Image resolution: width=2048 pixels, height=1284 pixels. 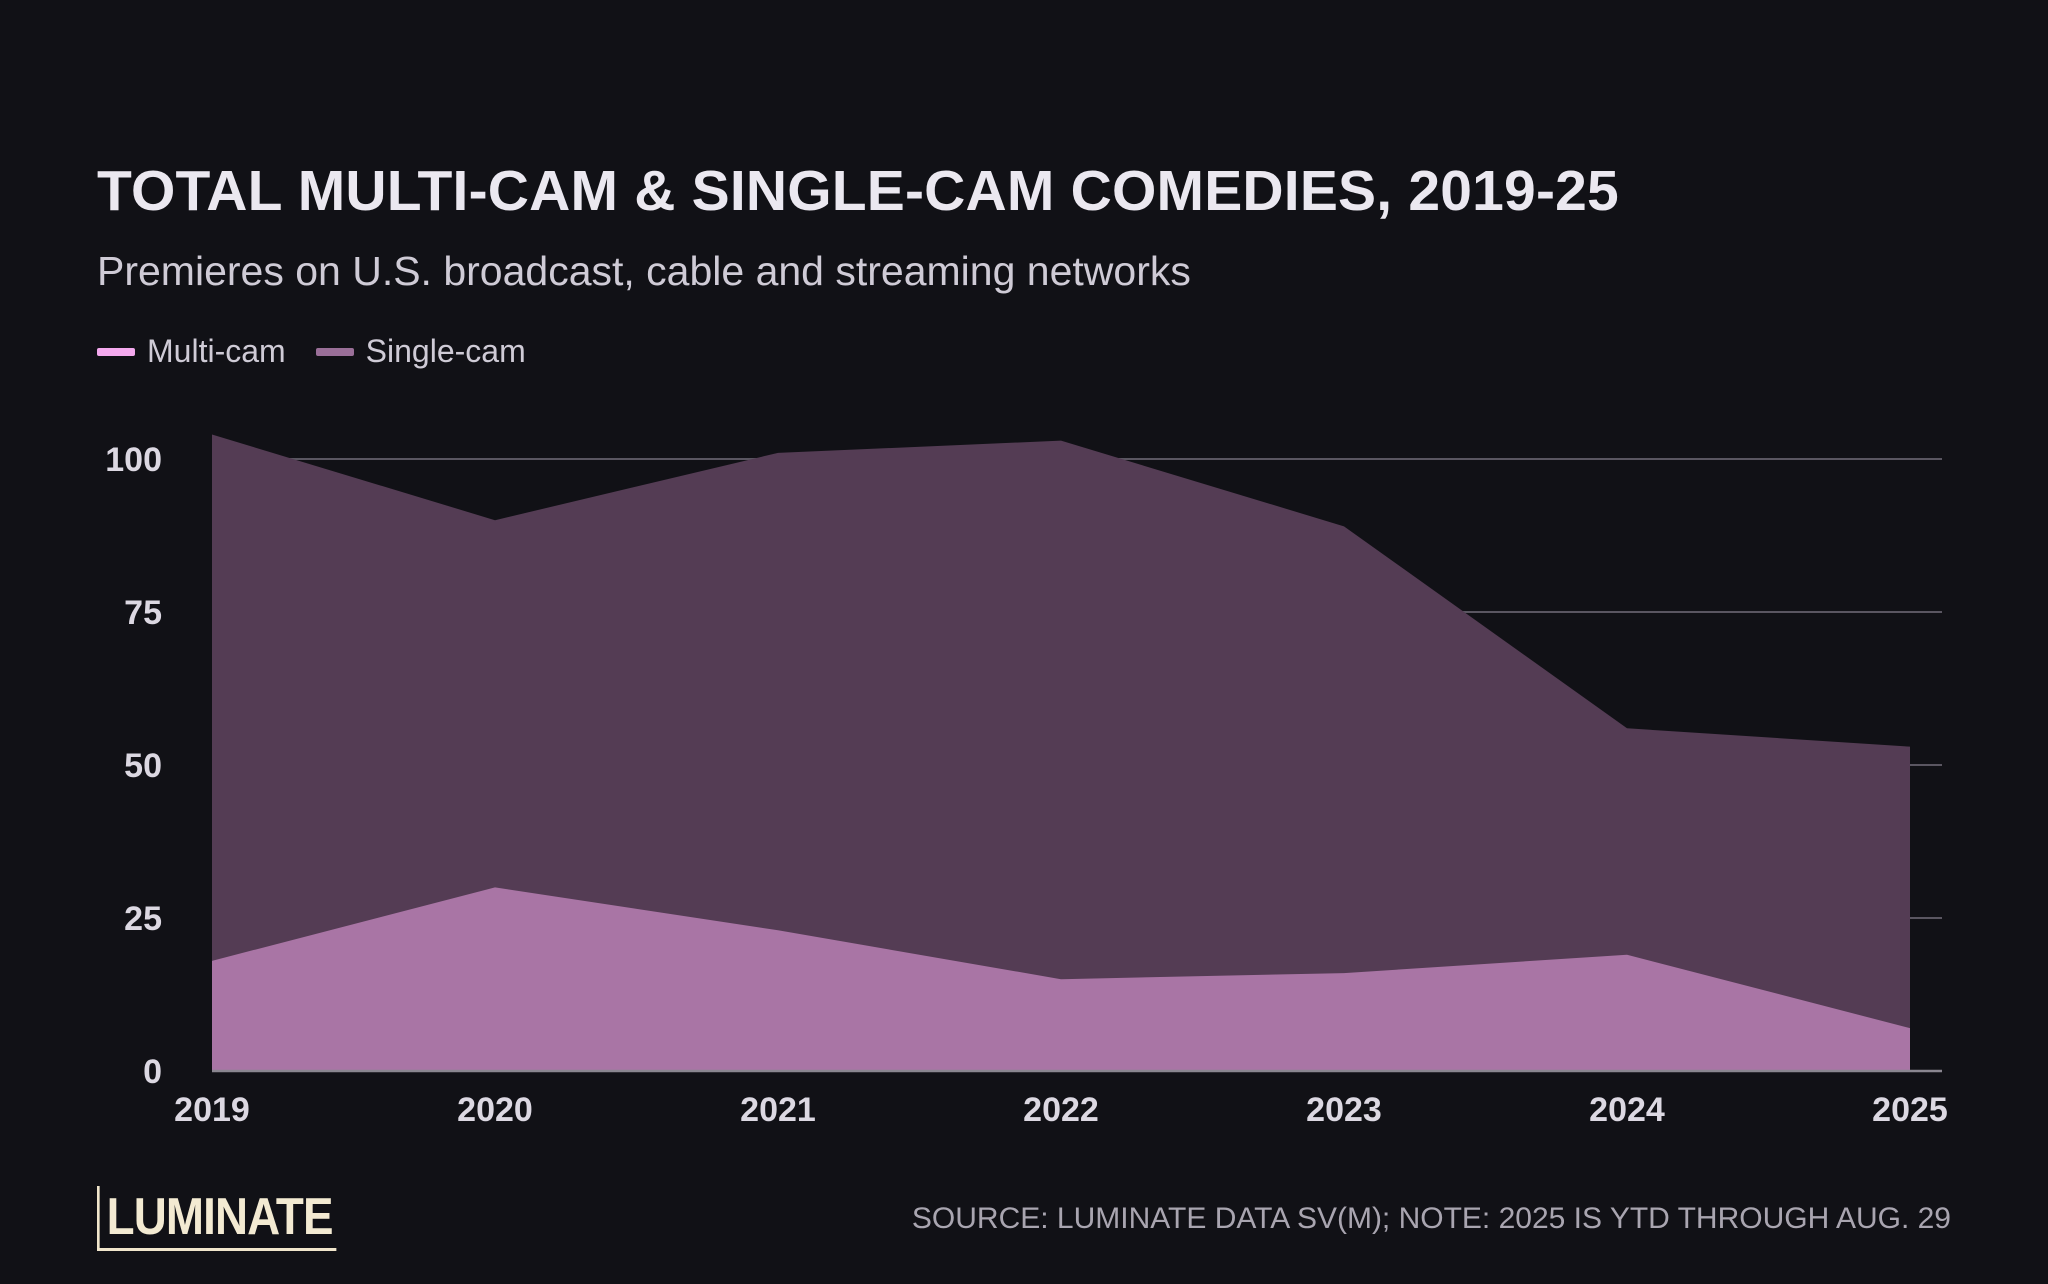 What do you see at coordinates (143, 766) in the screenshot?
I see `y-tick-label-50: 50` at bounding box center [143, 766].